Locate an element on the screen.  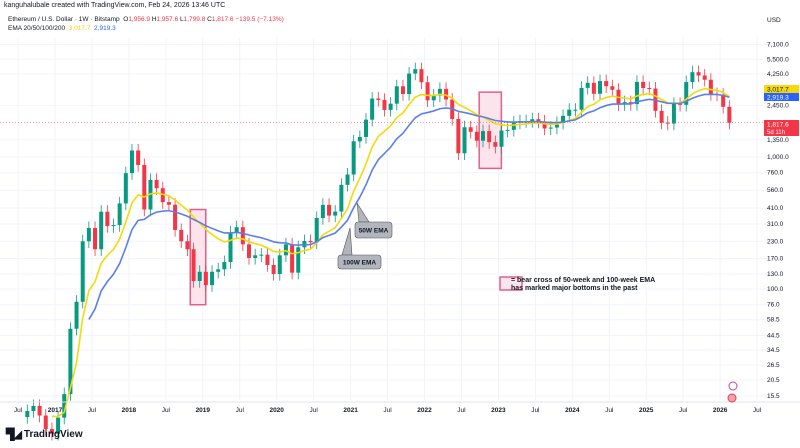
high-value: 1,957.6 is located at coordinates (167, 19).